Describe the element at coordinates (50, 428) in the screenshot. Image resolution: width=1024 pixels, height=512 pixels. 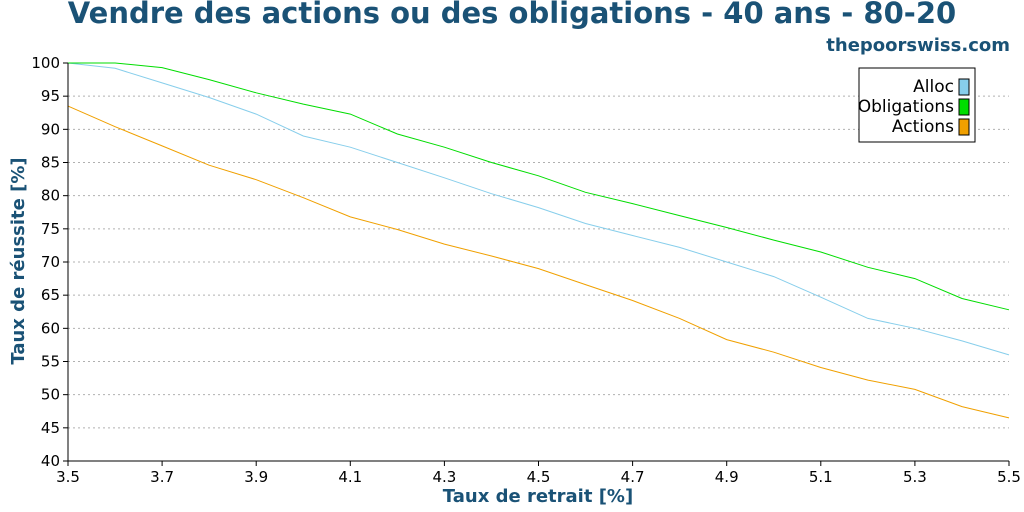
I see `y-tick-label: 45` at that location.